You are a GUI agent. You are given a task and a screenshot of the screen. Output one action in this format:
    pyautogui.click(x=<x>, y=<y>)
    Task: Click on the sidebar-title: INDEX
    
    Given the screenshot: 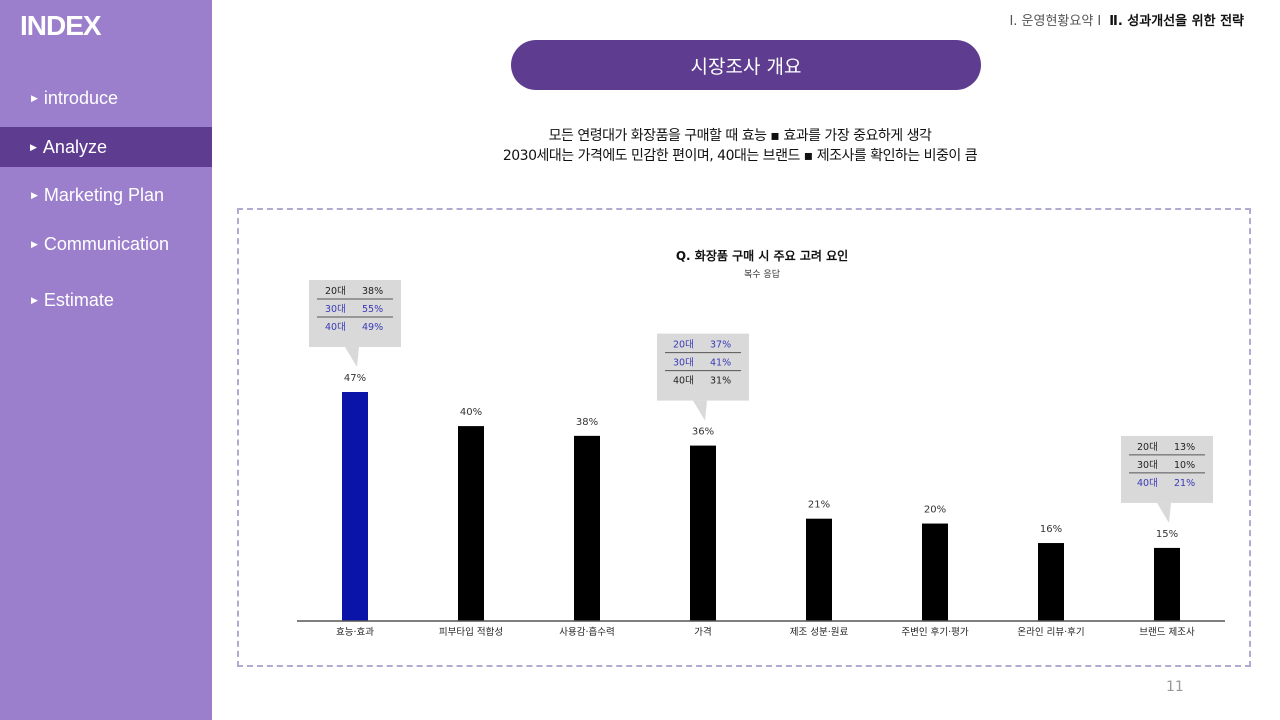 What is the action you would take?
    pyautogui.click(x=61, y=25)
    